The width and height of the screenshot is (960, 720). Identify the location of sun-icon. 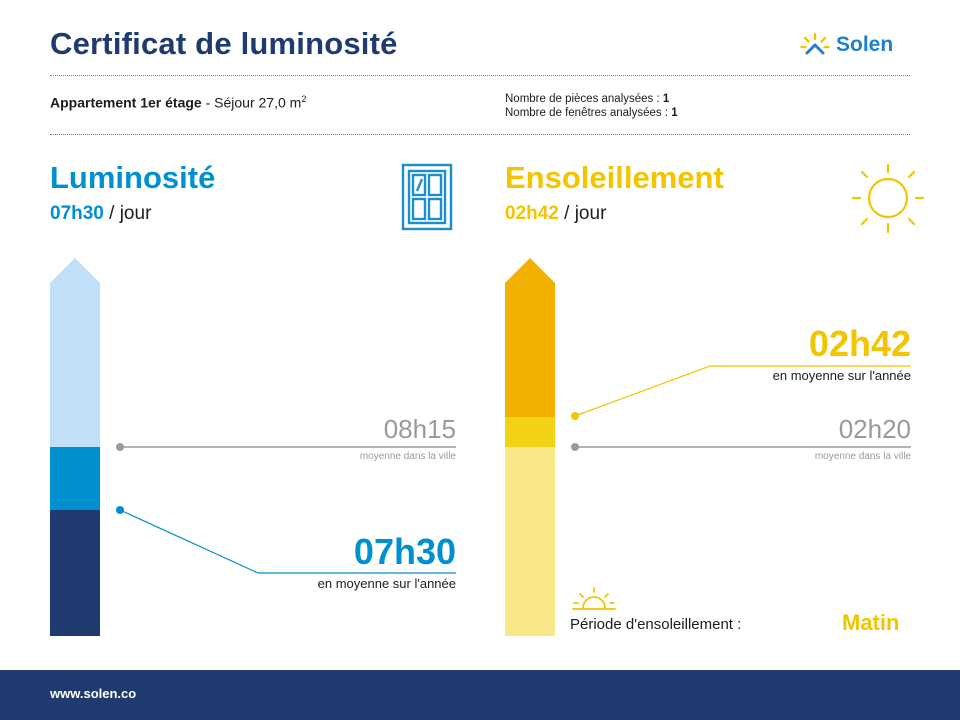
(888, 198).